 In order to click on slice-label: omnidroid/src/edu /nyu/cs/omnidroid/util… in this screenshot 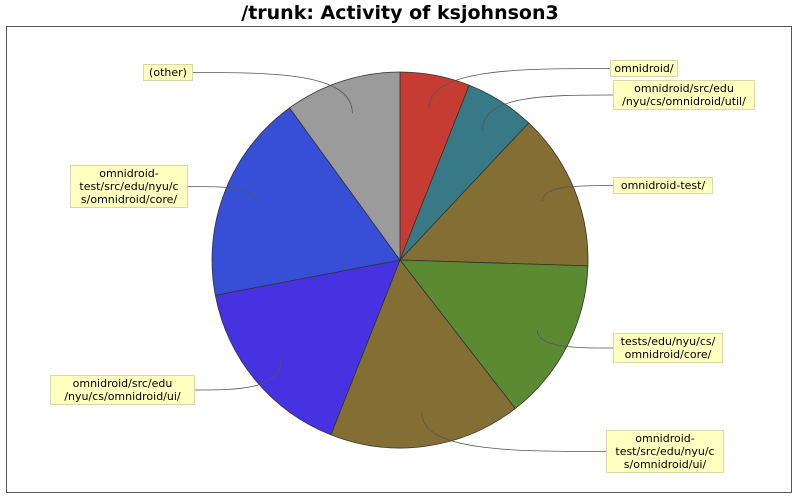, I will do `click(684, 95)`.